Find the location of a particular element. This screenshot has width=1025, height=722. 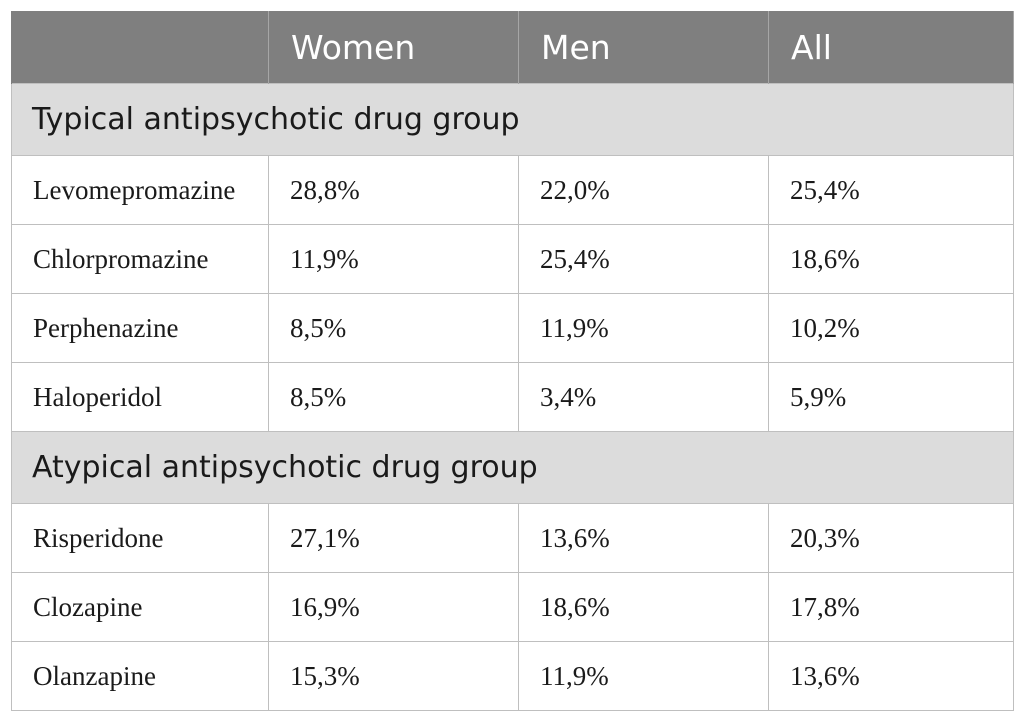

table-row: Chlorpromazine 11,9% 25,4% 18,6% is located at coordinates (512, 259).